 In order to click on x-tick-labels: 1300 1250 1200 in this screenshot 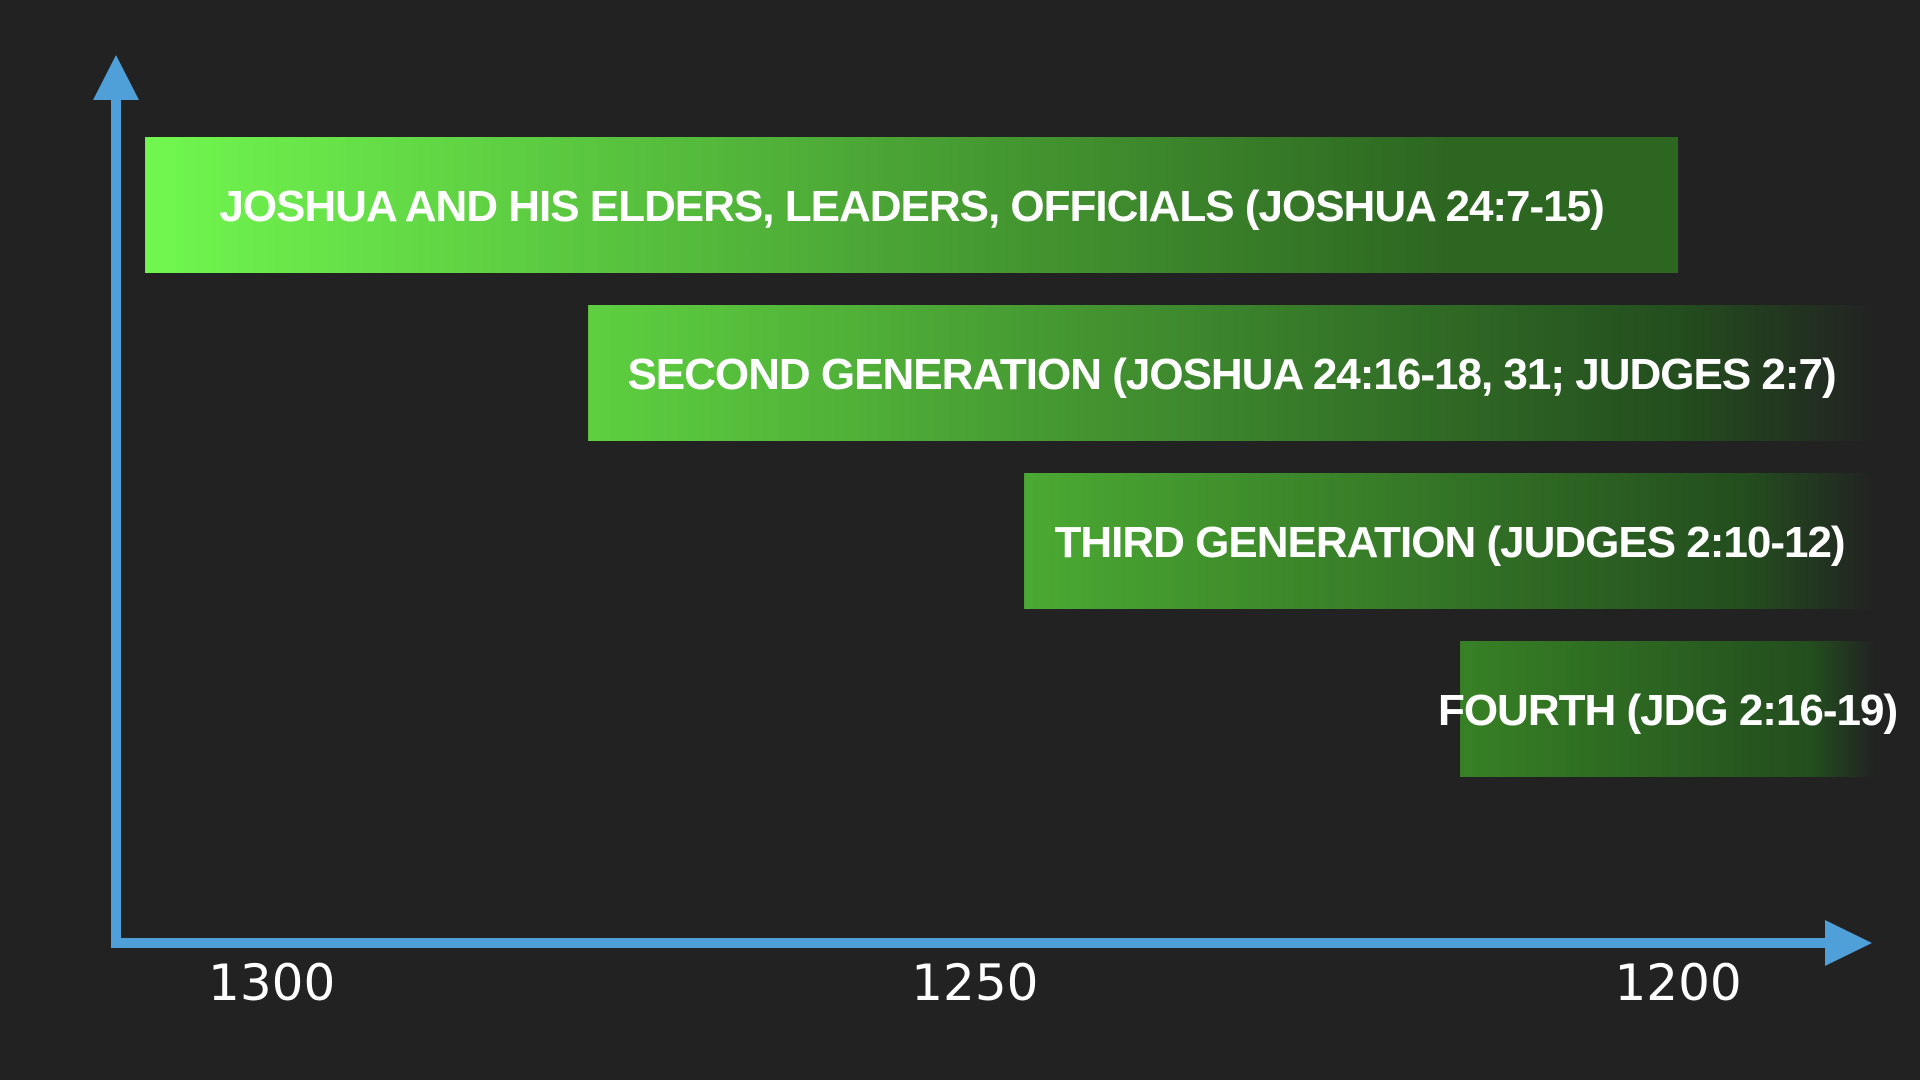, I will do `click(975, 983)`.